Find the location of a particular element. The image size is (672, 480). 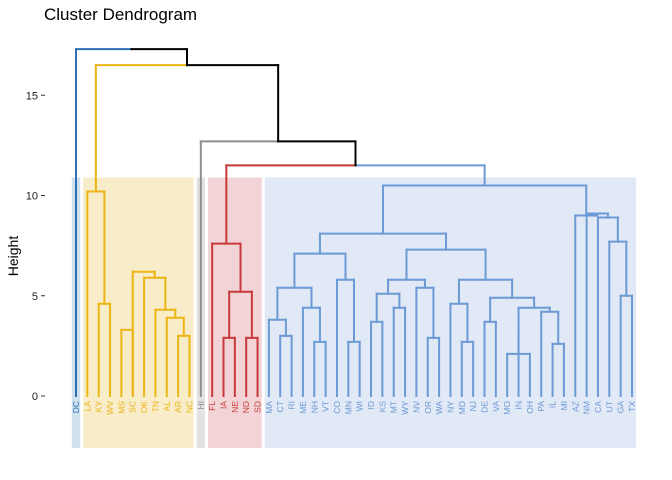

leaf-label: MN is located at coordinates (348, 407).